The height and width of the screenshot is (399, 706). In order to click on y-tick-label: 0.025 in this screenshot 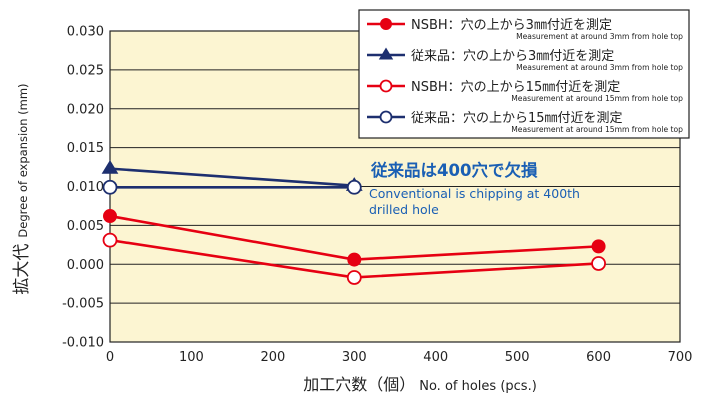, I will do `click(85, 70)`.